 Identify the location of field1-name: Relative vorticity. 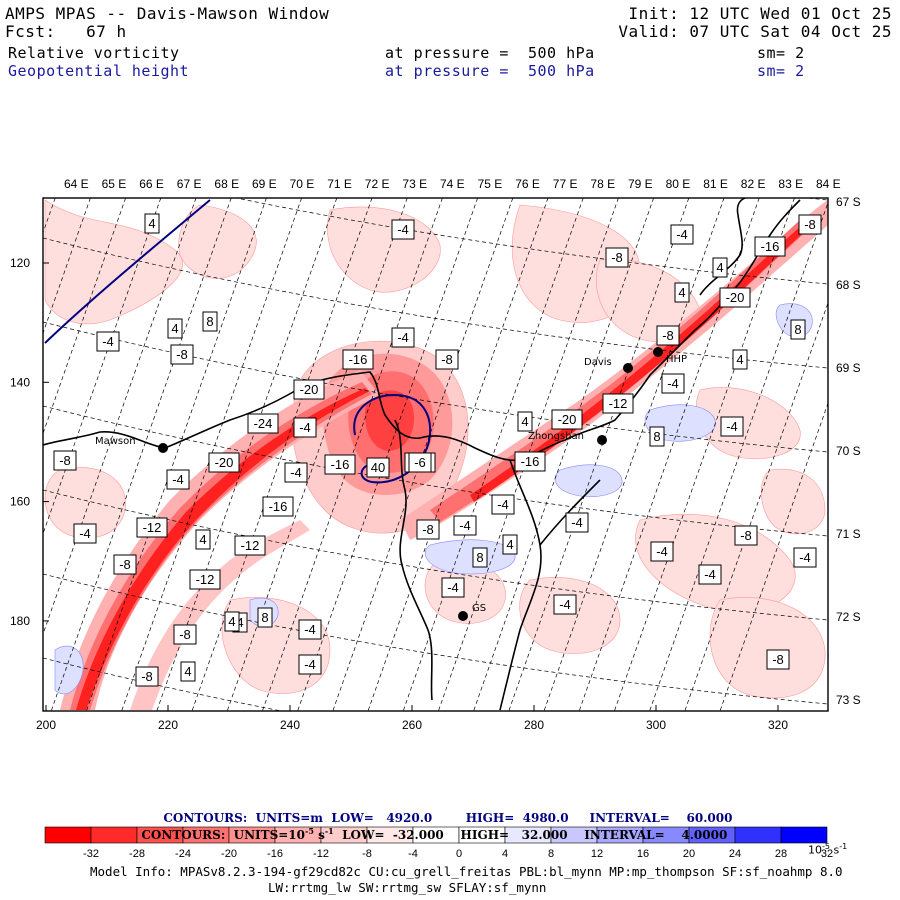
(94, 53).